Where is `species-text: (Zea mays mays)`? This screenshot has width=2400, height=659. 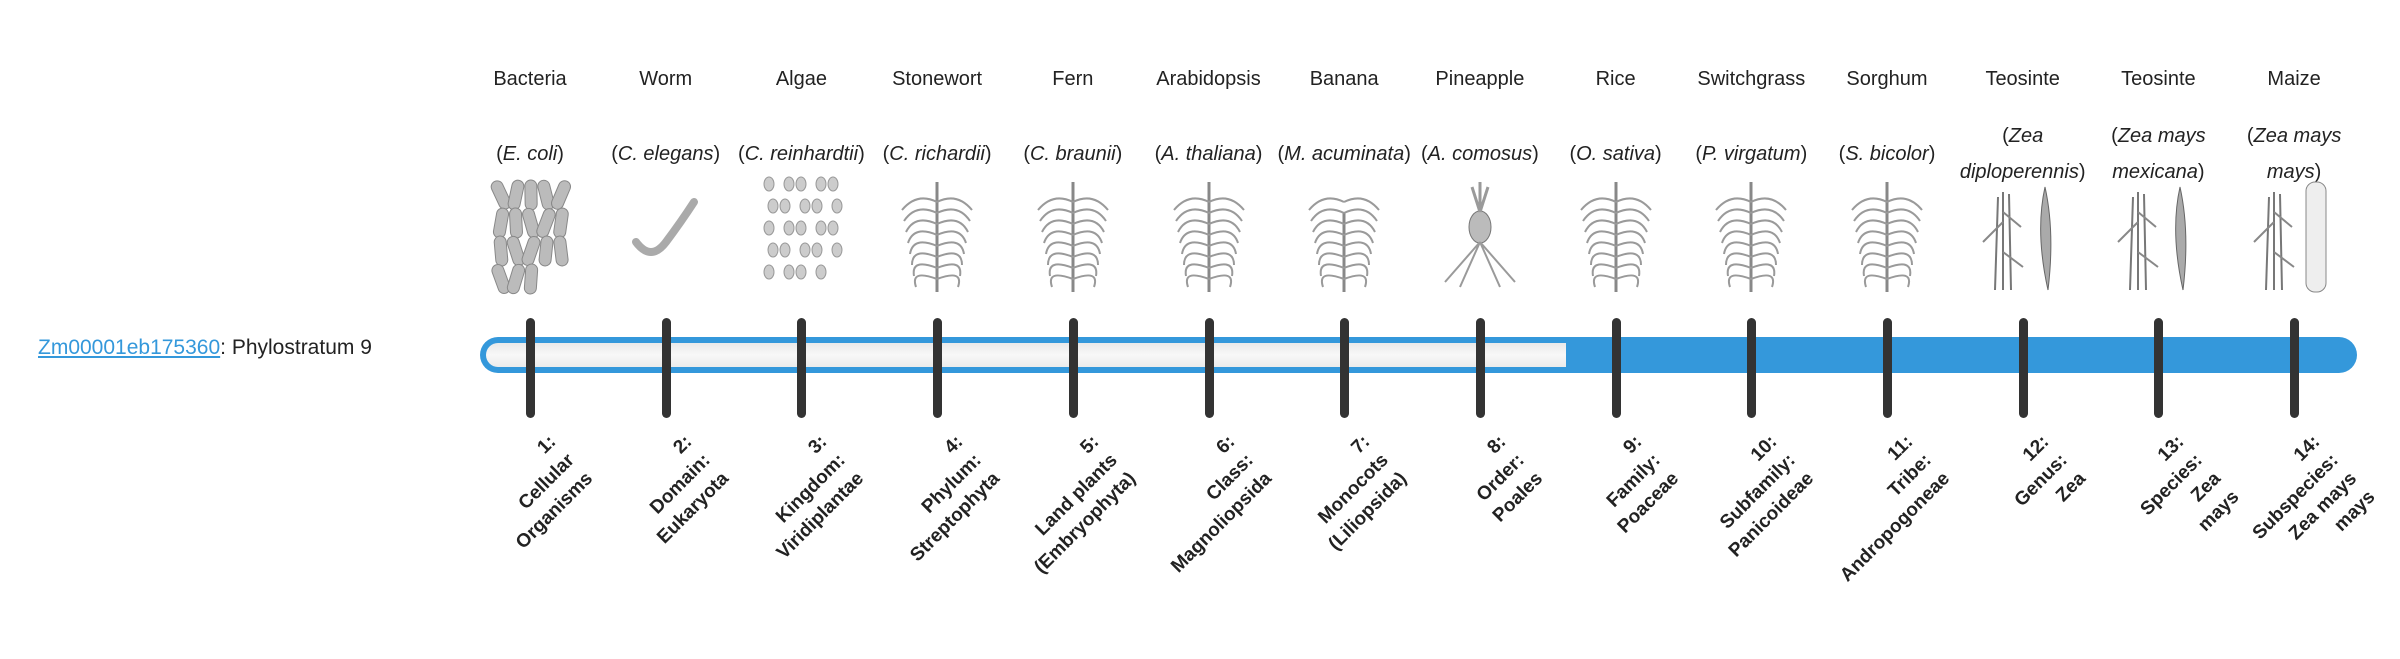
species-text: (Zea mays mays) is located at coordinates (2294, 154).